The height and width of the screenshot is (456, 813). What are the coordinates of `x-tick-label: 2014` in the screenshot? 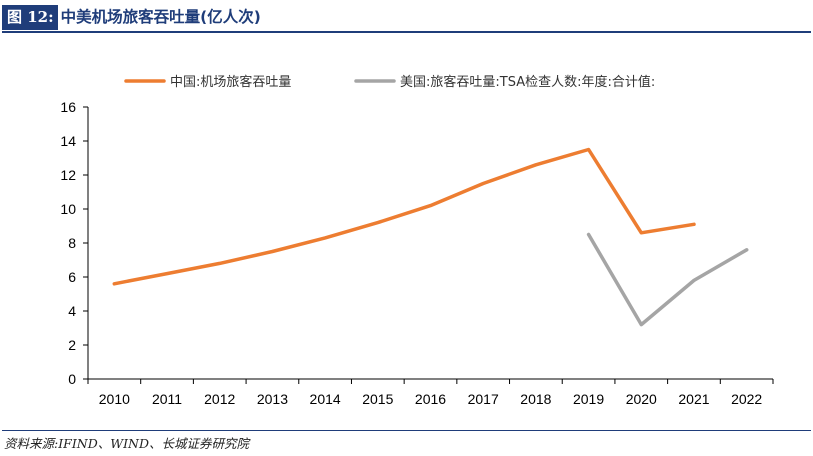 It's located at (325, 399).